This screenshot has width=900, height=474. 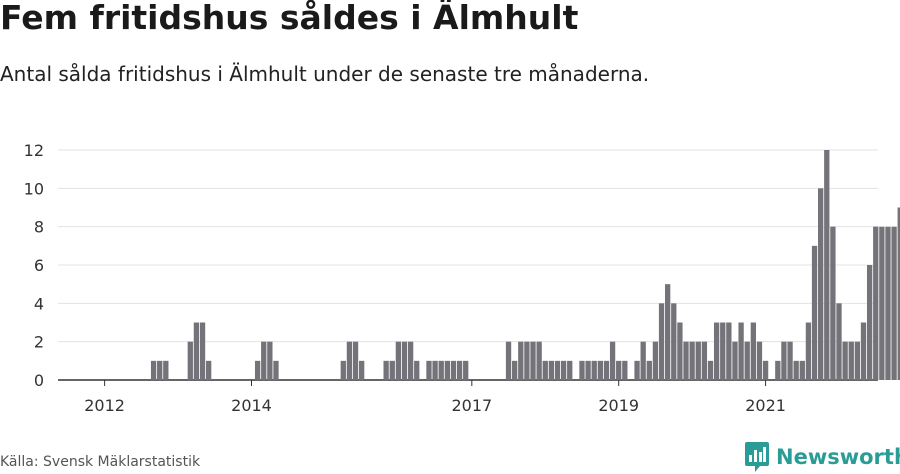 I want to click on x-tick-label: 2017, so click(x=471, y=405).